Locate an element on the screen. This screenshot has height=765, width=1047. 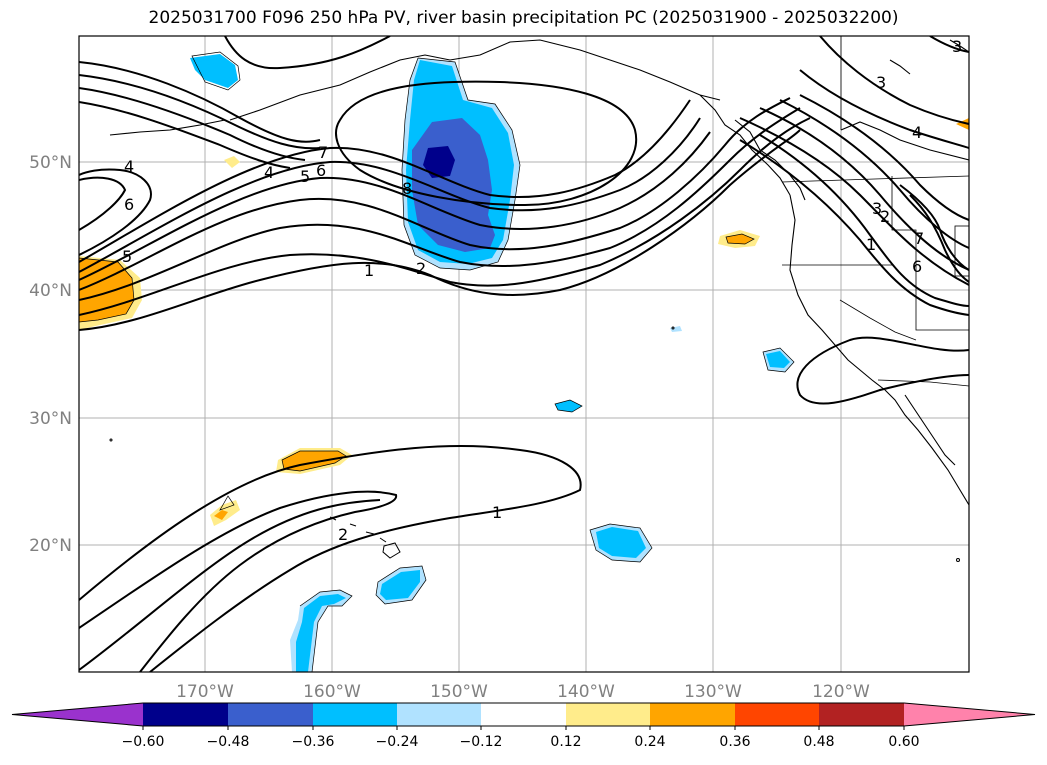
coast-alaska-south is located at coordinates (475, 80).